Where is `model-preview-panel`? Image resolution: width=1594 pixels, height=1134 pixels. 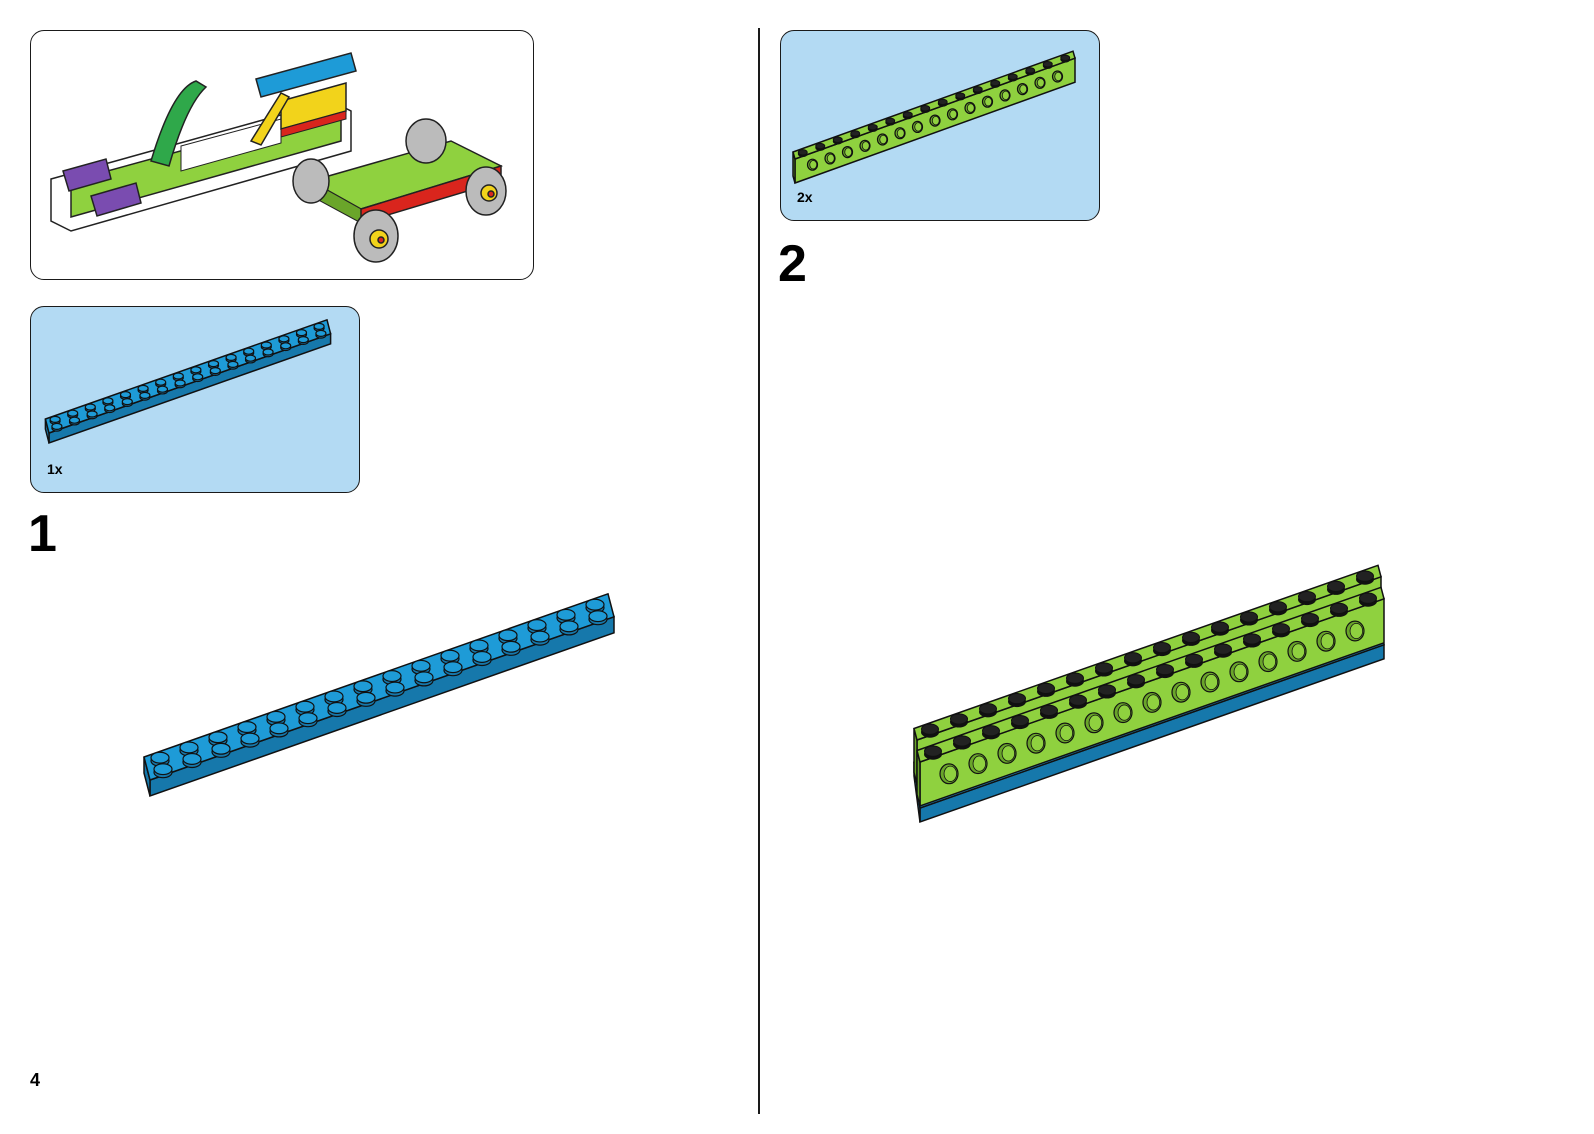 model-preview-panel is located at coordinates (282, 155).